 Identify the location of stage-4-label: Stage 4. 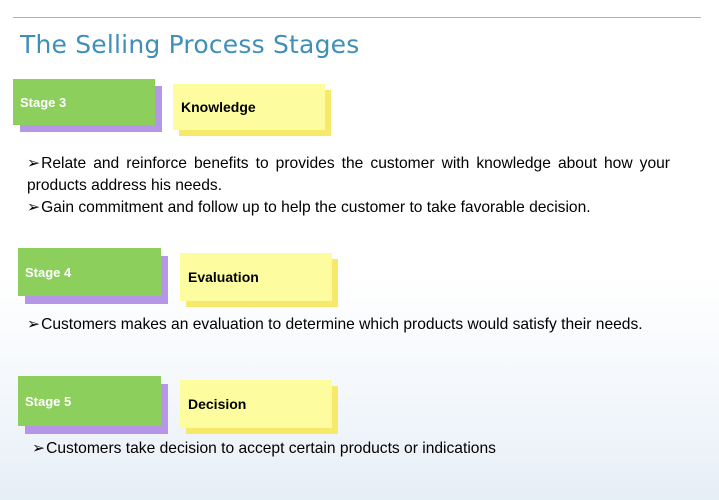
(89, 272).